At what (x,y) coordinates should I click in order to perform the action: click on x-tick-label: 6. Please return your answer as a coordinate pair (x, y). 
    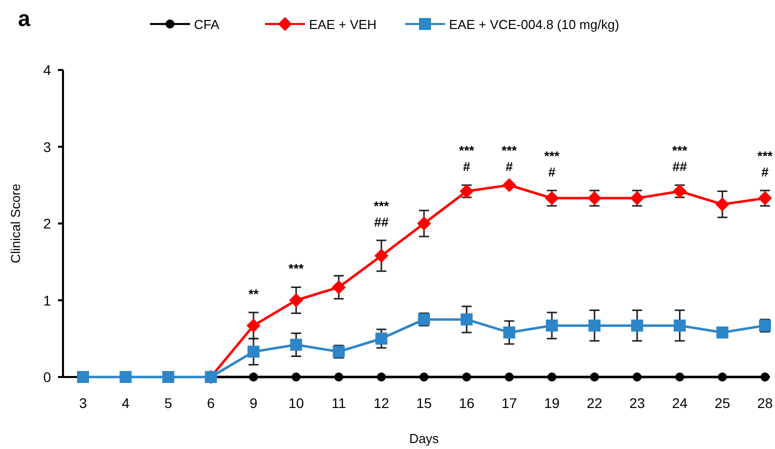
    Looking at the image, I should click on (210, 403).